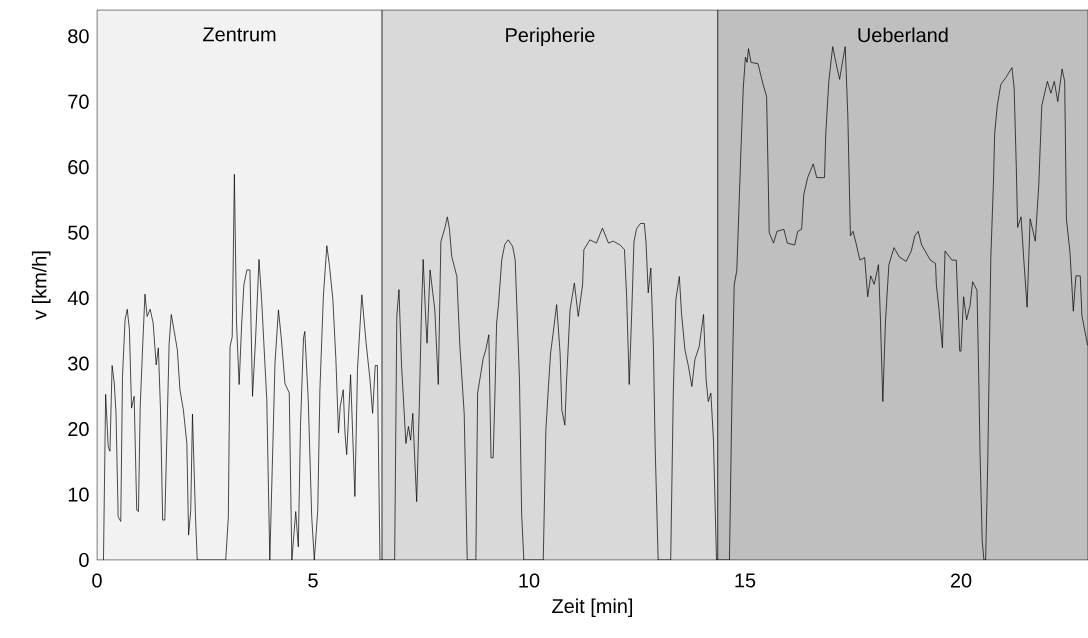  I want to click on y-tick-label: 50, so click(78, 232).